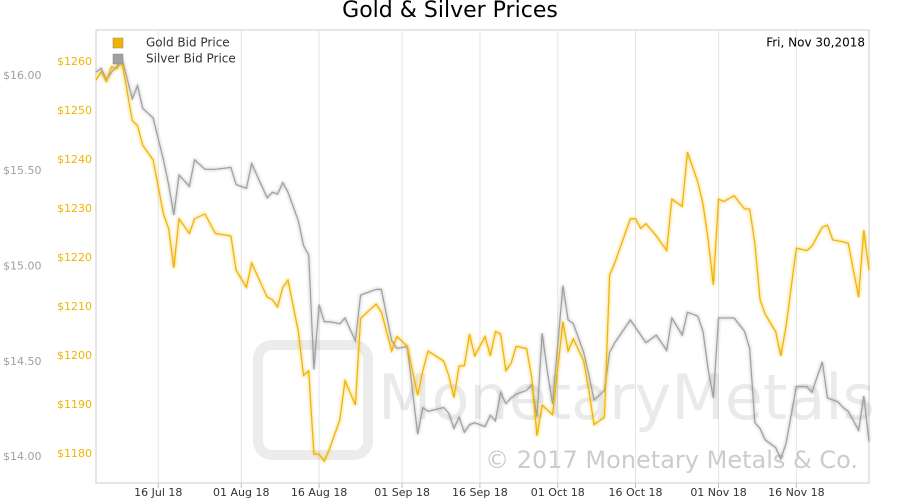 Image resolution: width=900 pixels, height=500 pixels. I want to click on y2-tick-label: $1180, so click(74, 453).